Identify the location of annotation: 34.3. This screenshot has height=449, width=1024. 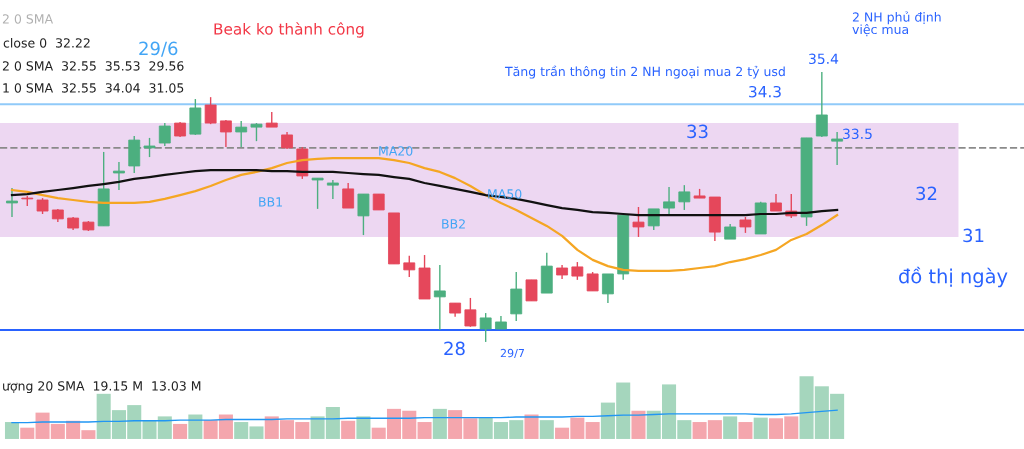
(765, 91).